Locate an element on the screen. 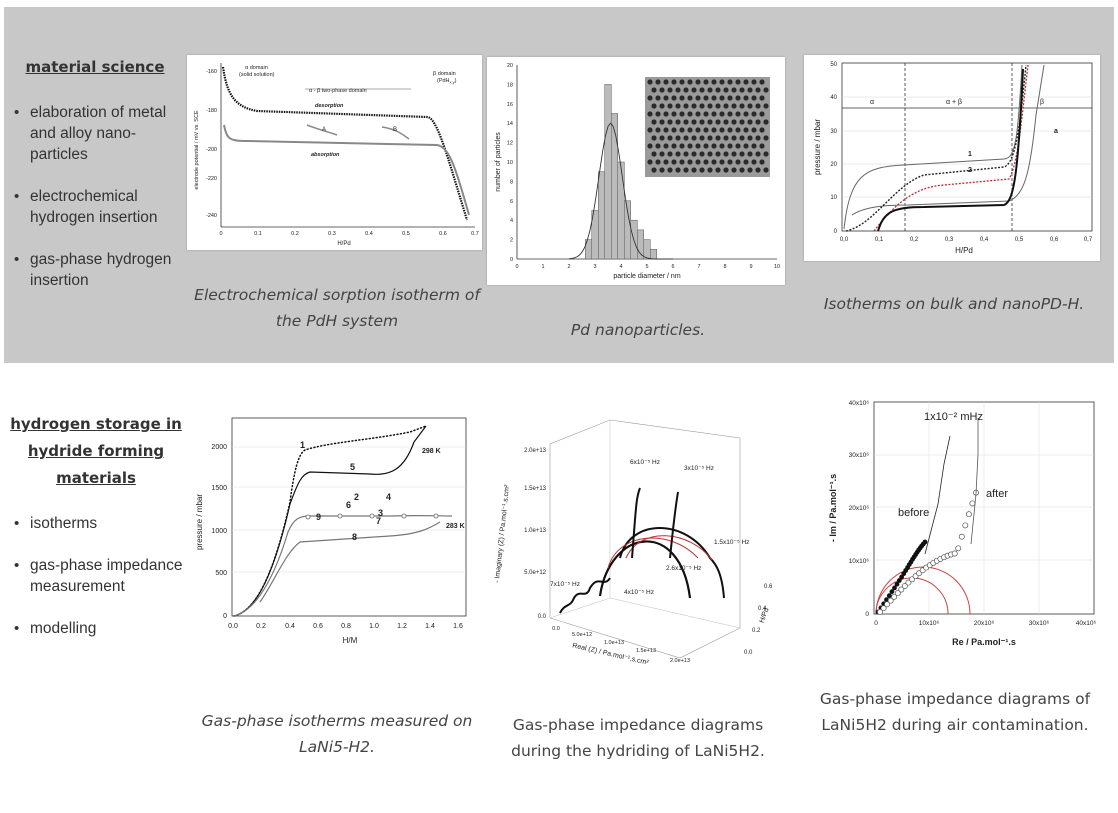 The height and width of the screenshot is (813, 1118). impedance-arc-low is located at coordinates (585, 595).